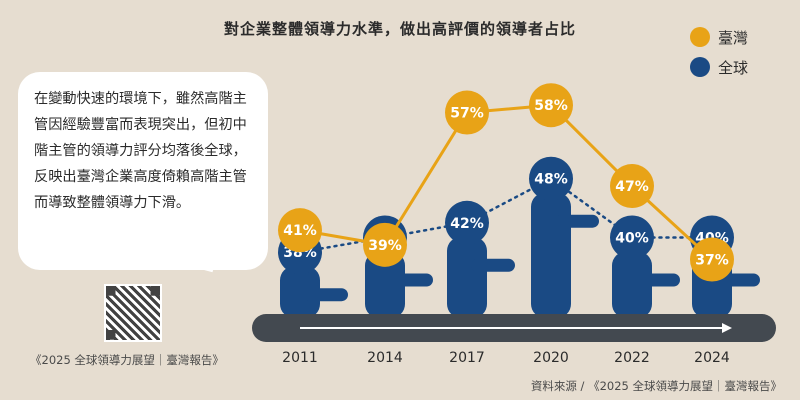  Describe the element at coordinates (467, 358) in the screenshot. I see `year-label: 2017` at that location.